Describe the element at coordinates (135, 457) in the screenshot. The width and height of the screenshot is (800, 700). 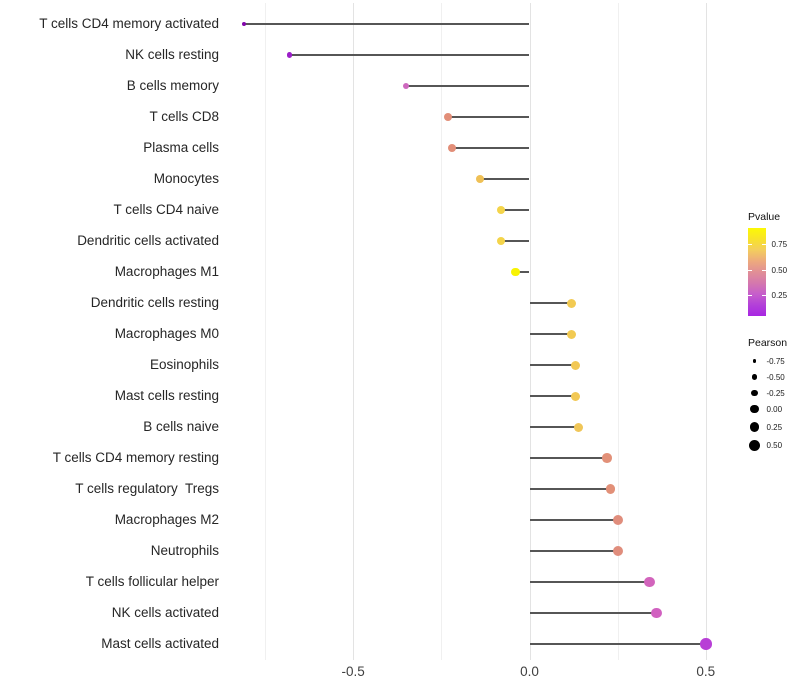
I see `cell-type-label: T cells CD4 memory resting` at that location.